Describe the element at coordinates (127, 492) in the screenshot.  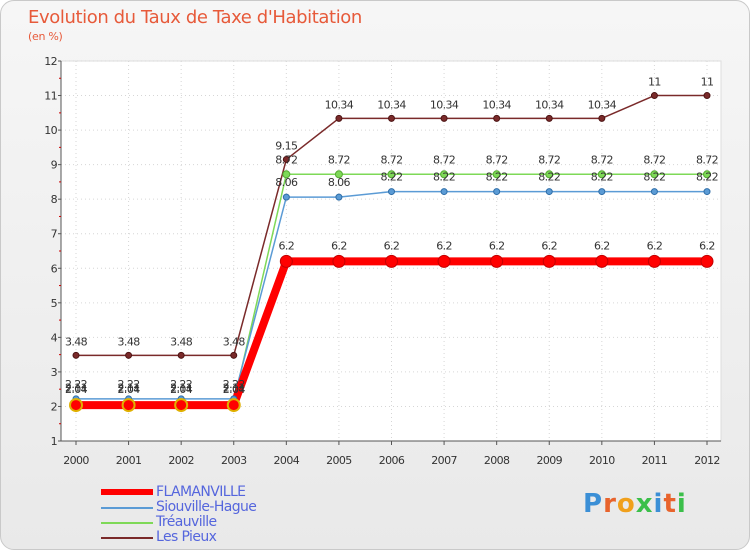
I see `legend-swatch-flamanville` at that location.